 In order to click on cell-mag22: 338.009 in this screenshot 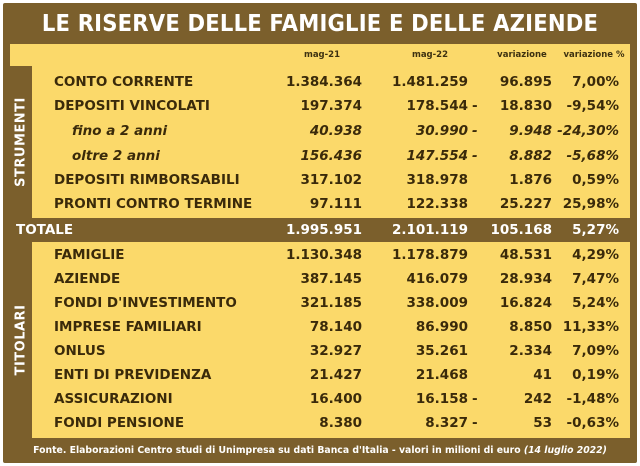, I will do `click(437, 303)`.